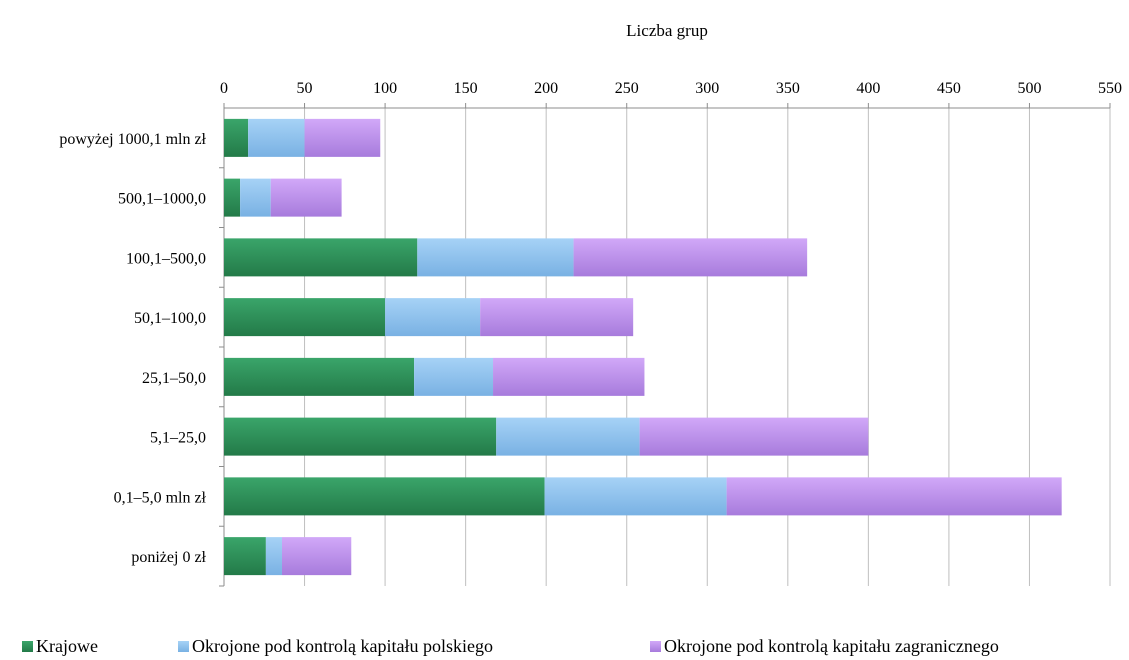 This screenshot has height=660, width=1129. Describe the element at coordinates (305, 88) in the screenshot. I see `x-tick-label: 50` at that location.